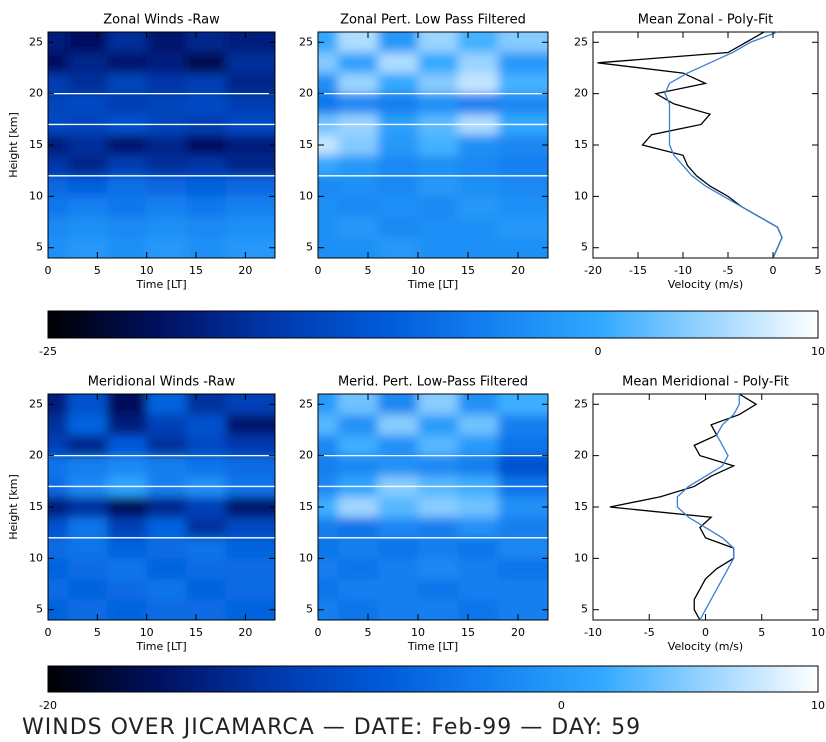 This screenshot has width=826, height=742. Describe the element at coordinates (705, 284) in the screenshot. I see `x-axis-label: Velocity (m/s)` at that location.